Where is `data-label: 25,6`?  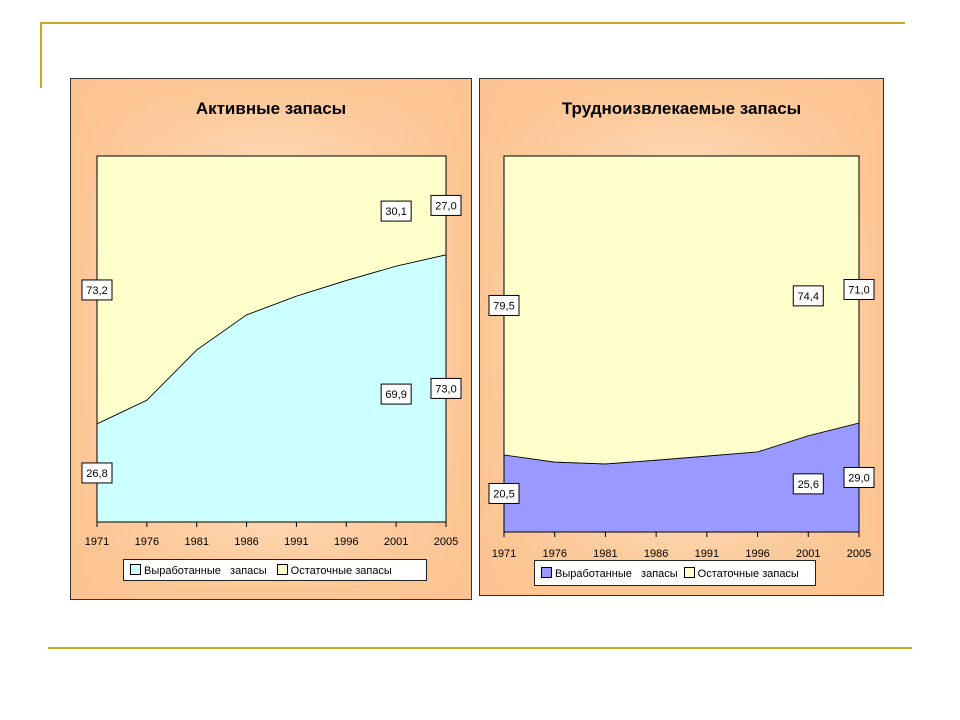 data-label: 25,6 is located at coordinates (808, 485).